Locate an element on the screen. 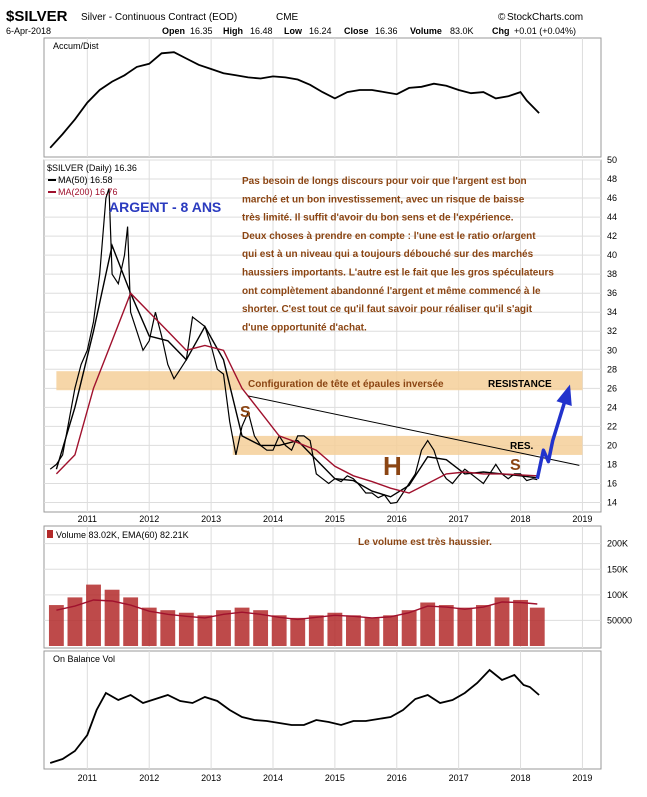 Image resolution: width=647 pixels, height=797 pixels. chart-date: 6-Apr-2018 is located at coordinates (28, 31).